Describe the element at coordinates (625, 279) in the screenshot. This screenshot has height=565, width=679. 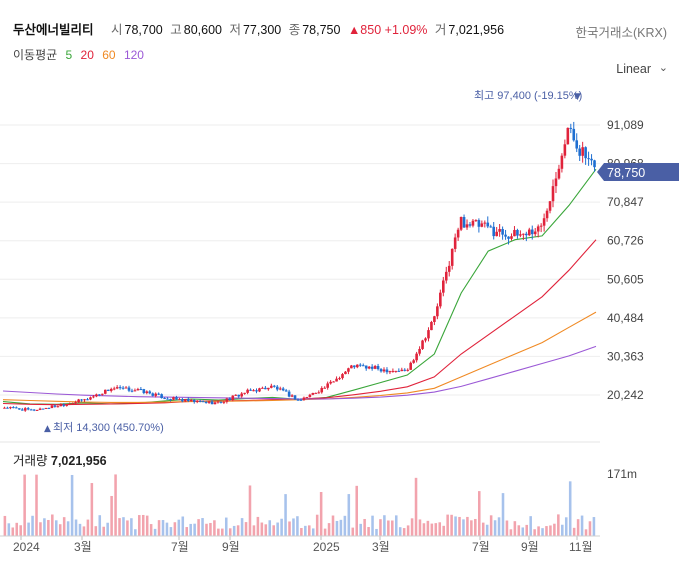
I see `price-tick-label: 50,605` at that location.